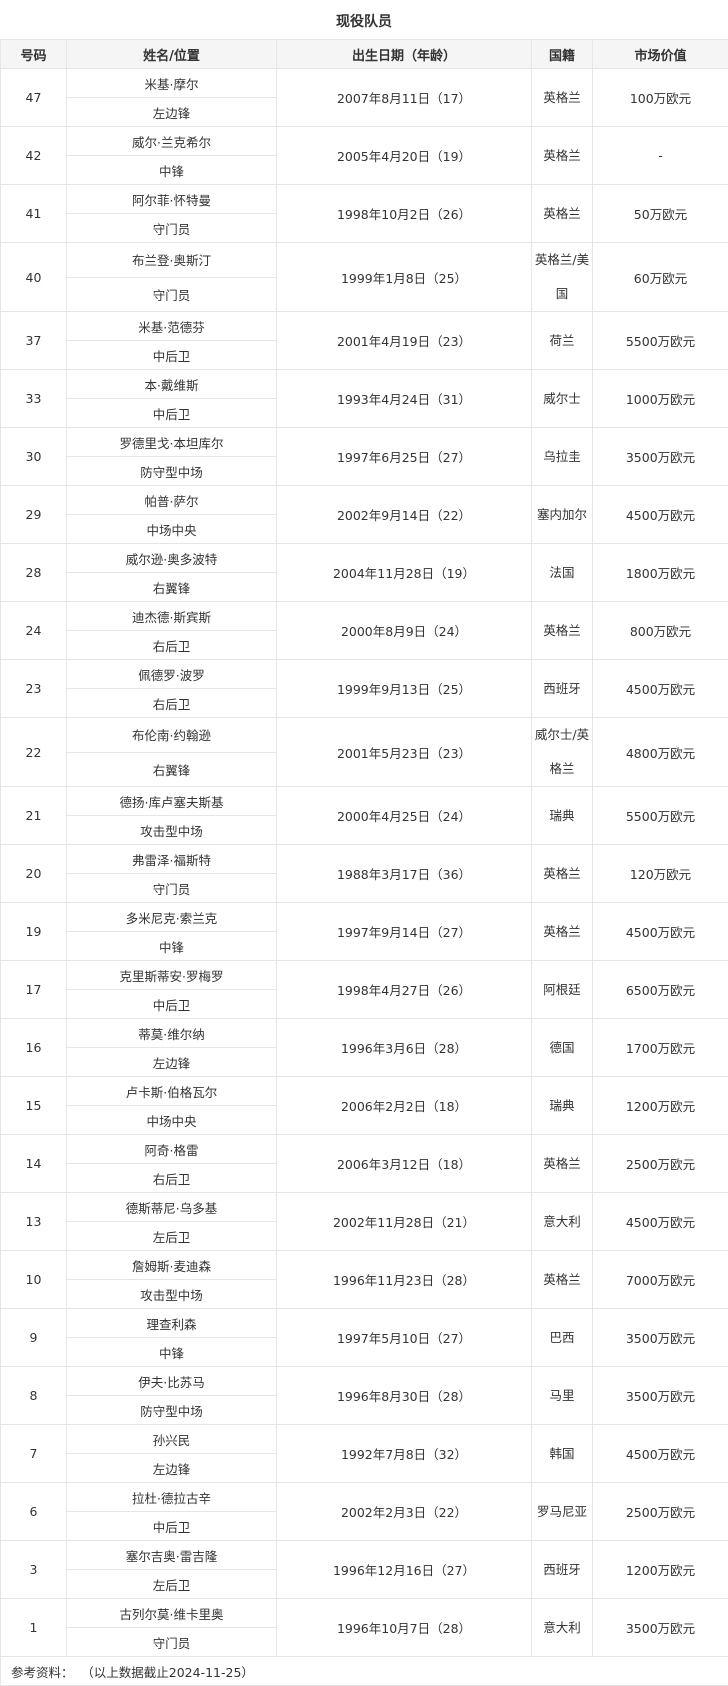  I want to click on player-number: 29, so click(34, 515).